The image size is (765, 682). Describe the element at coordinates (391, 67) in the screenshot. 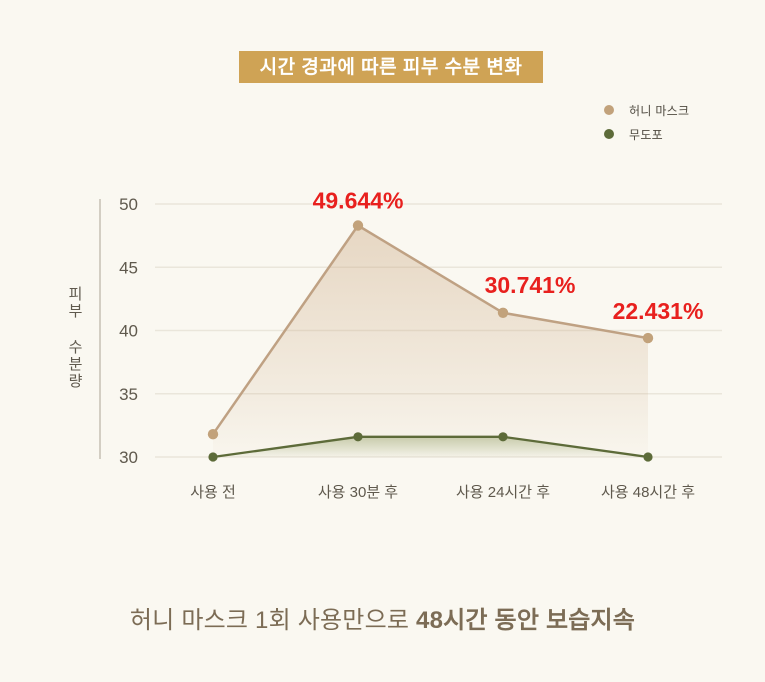

I see `chart-title-banner: 시간 경과에 따른 피부 수분 변화` at that location.